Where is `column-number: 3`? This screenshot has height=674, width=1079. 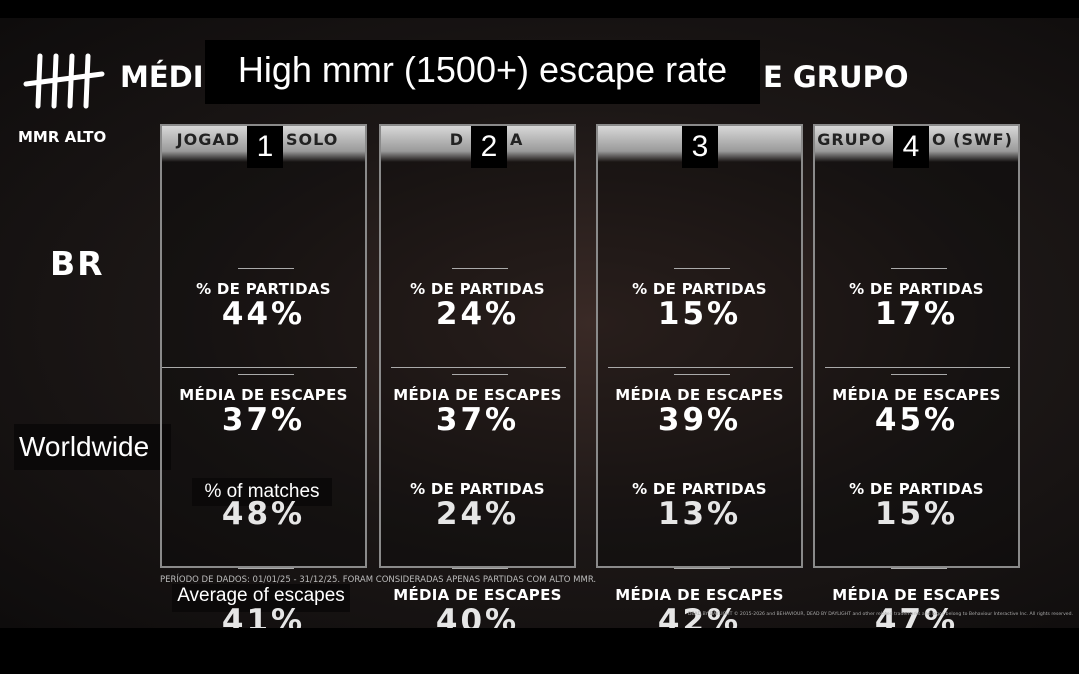 column-number: 3 is located at coordinates (700, 147).